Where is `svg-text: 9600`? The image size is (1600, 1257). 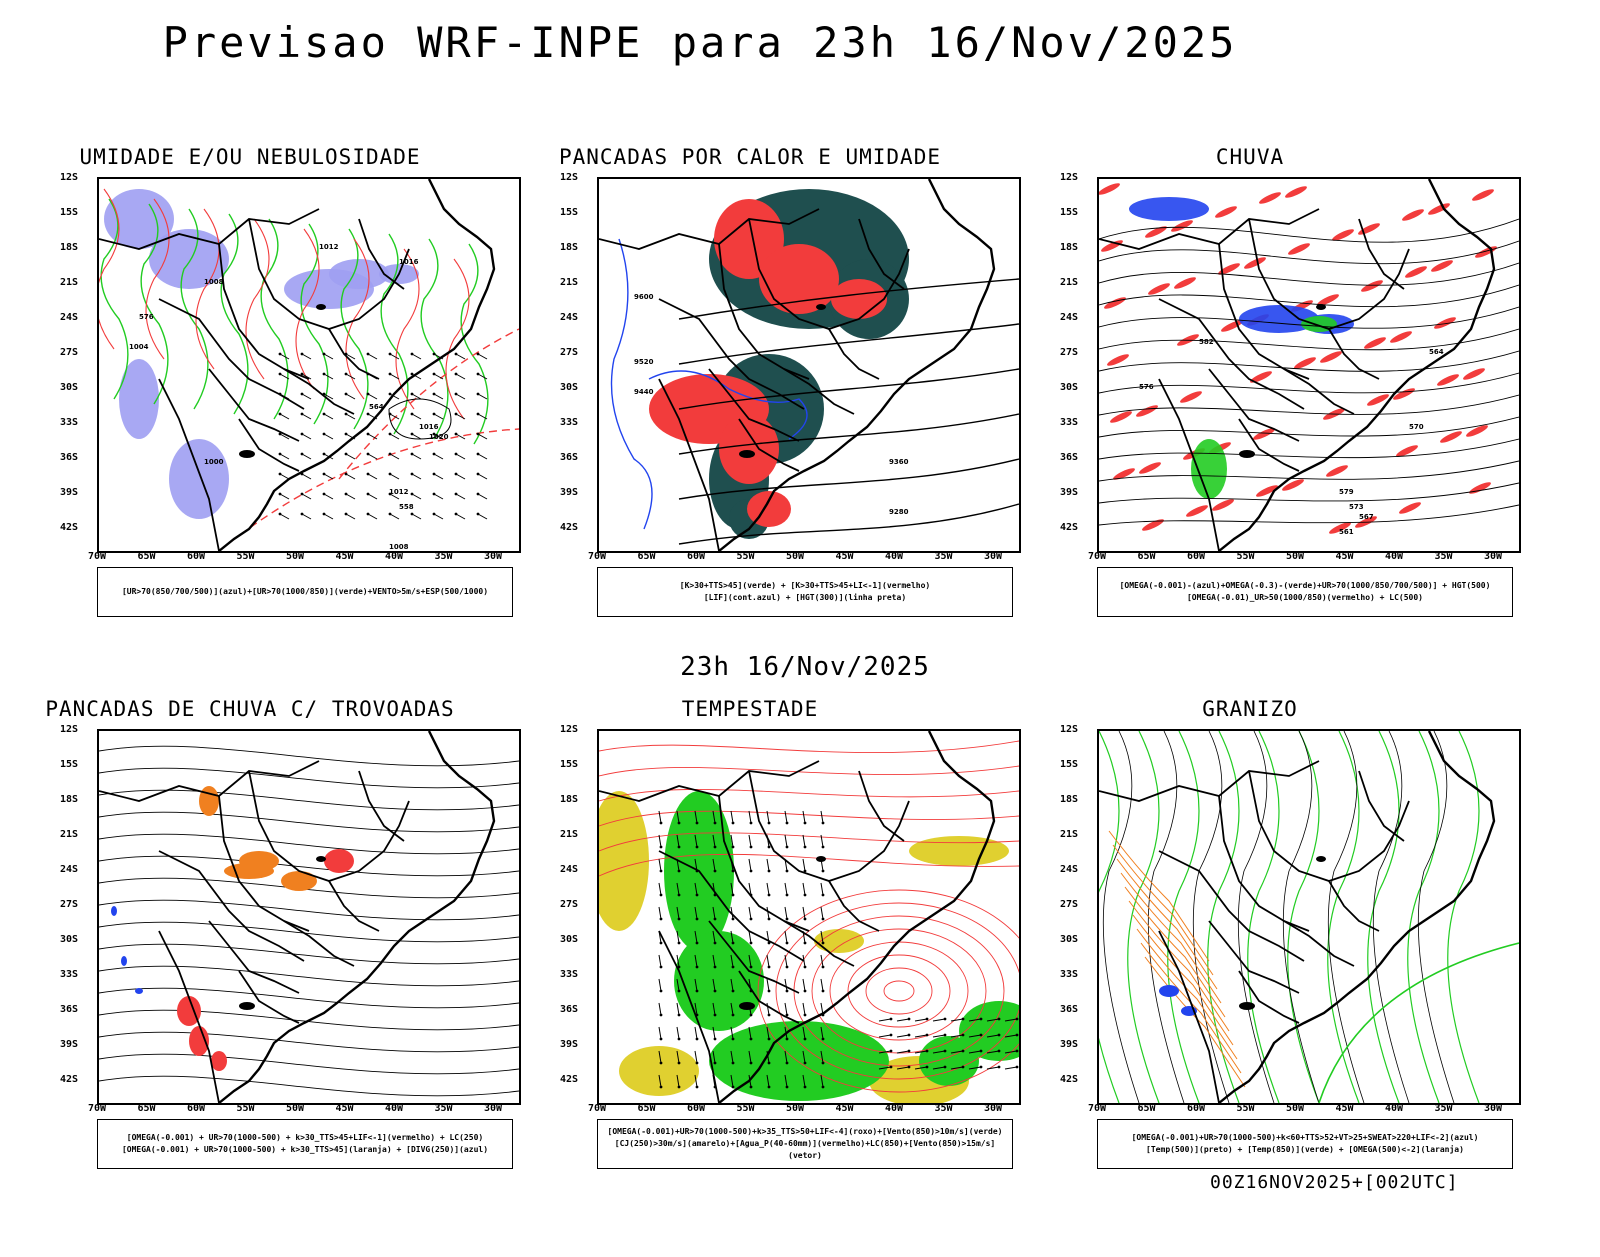 svg-text: 9600 is located at coordinates (644, 297).